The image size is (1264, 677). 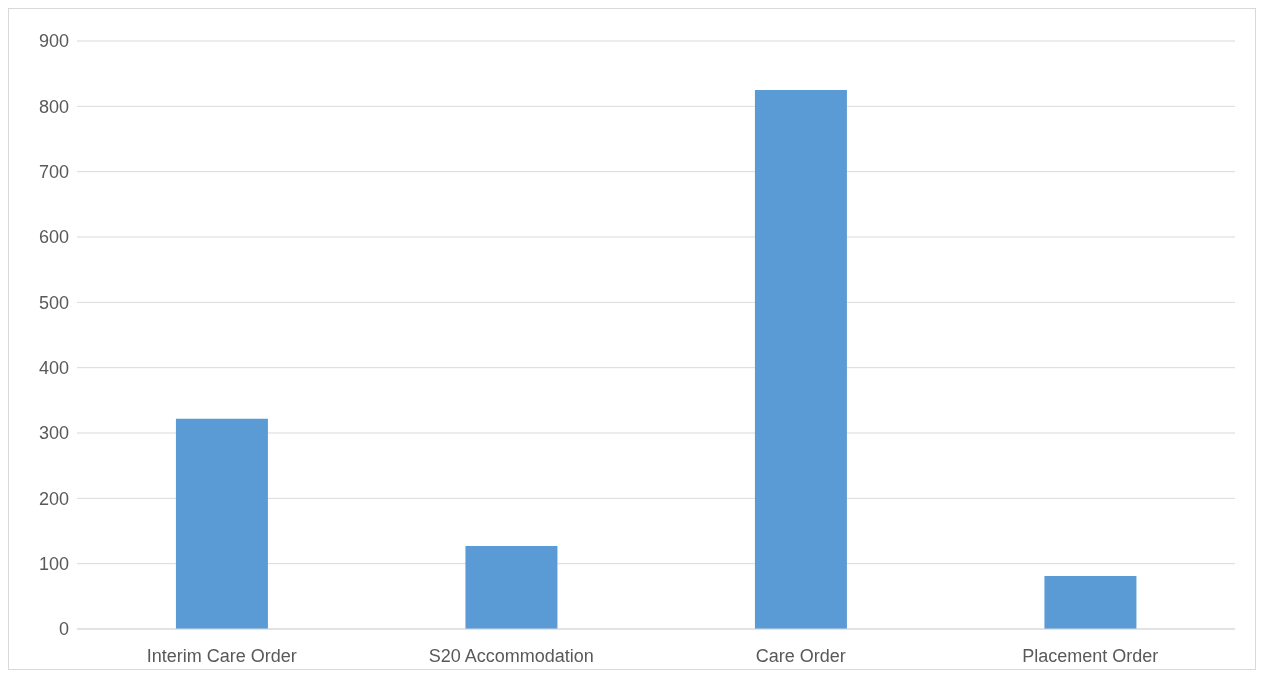 What do you see at coordinates (800, 655) in the screenshot?
I see `x-tick-label: Care Order` at bounding box center [800, 655].